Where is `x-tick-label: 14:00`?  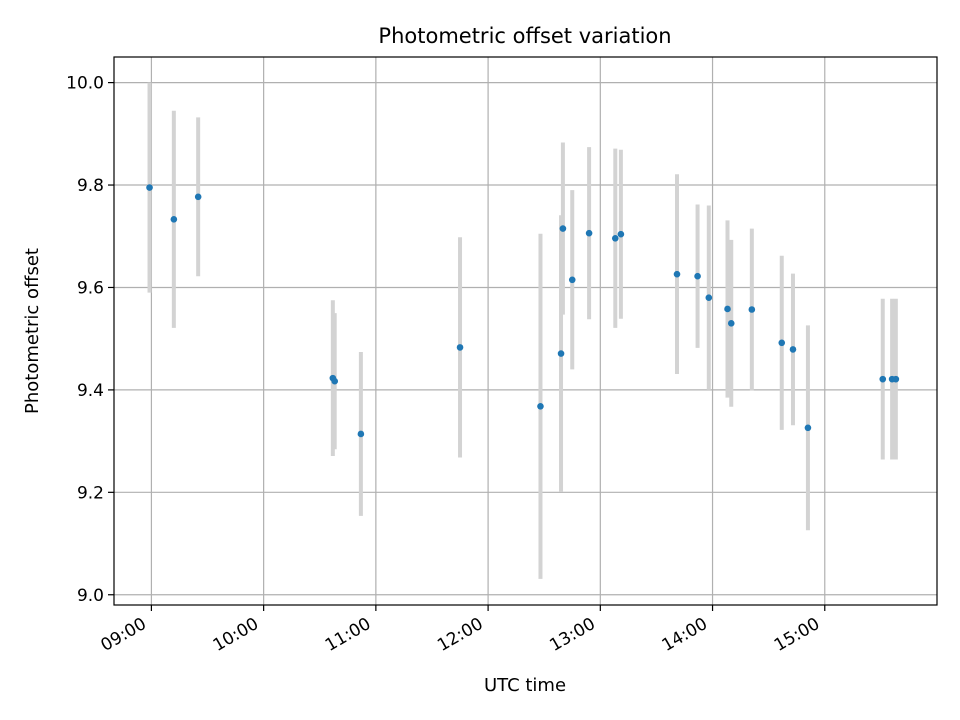
x-tick-label: 14:00 is located at coordinates (685, 635).